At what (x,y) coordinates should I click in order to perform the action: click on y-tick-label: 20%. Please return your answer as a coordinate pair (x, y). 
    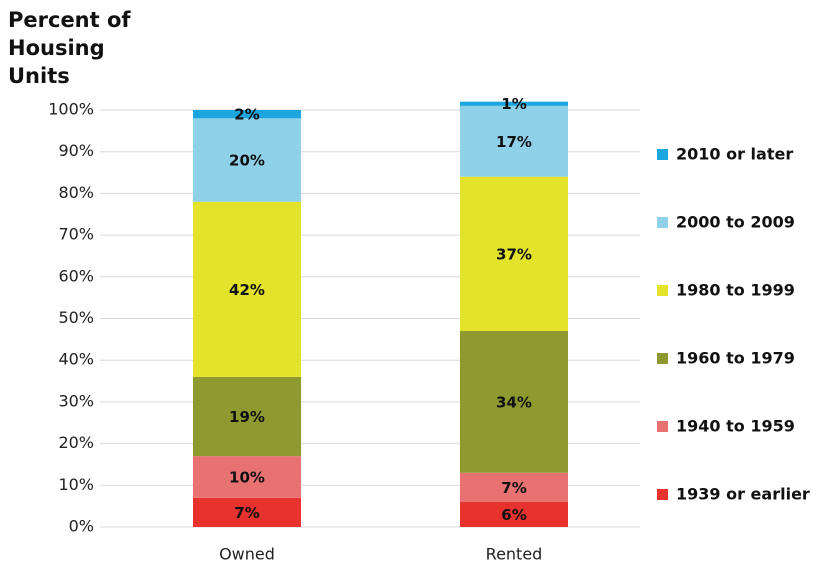
    Looking at the image, I should click on (76, 442).